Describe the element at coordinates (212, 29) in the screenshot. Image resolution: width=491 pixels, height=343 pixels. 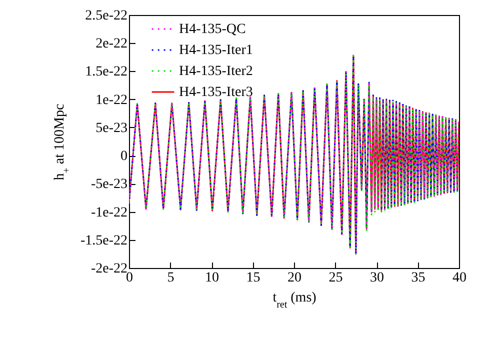
I see `legend-label: H4-135-QC` at that location.